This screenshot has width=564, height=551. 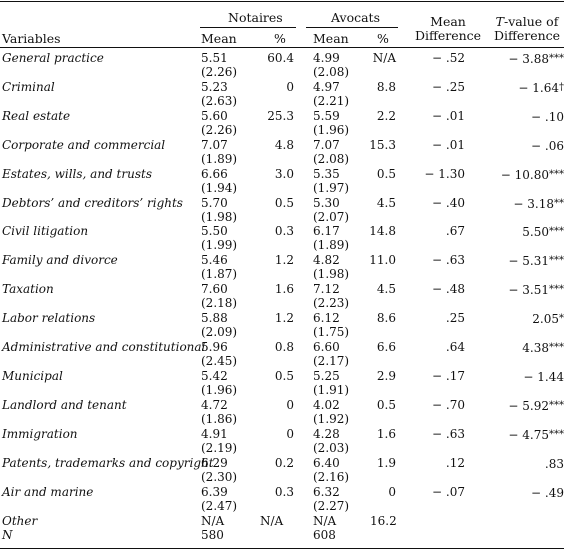 I want to click on significance-marker: **, so click(x=559, y=203).